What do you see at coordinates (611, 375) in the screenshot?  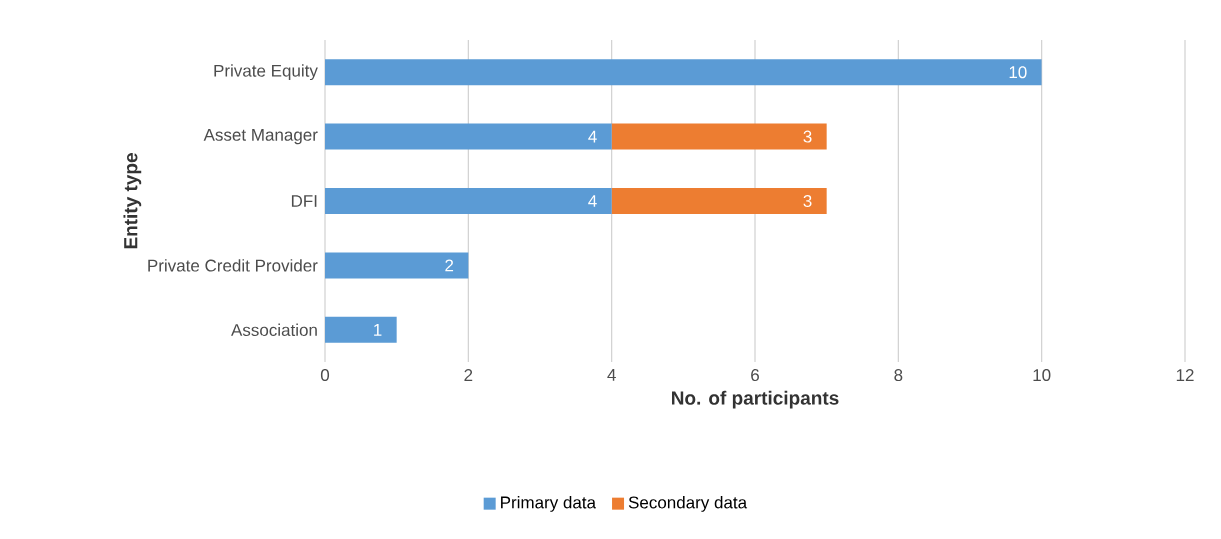 I see `x-tick-label: 4` at bounding box center [611, 375].